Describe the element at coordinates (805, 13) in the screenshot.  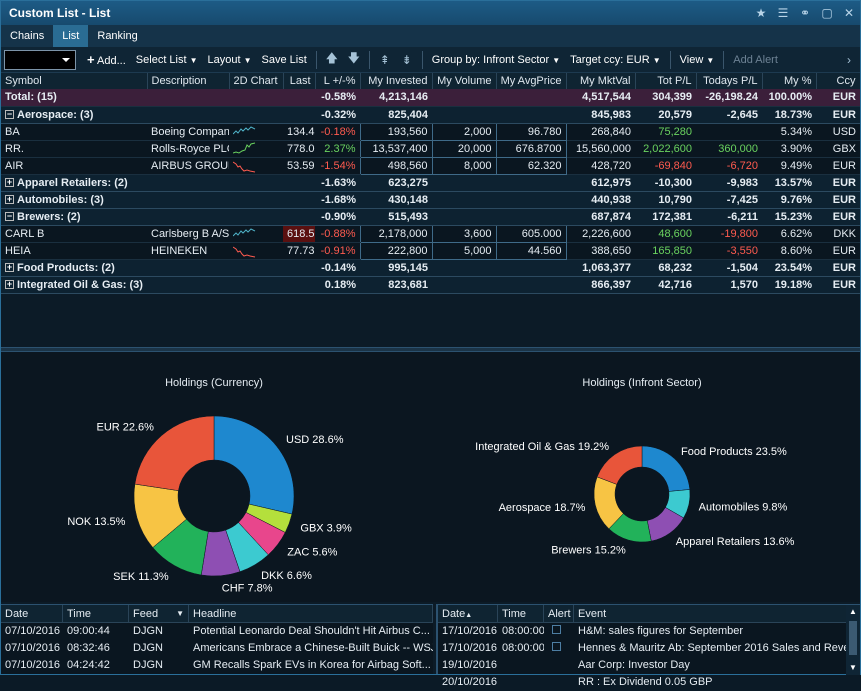
I see `link-icon: ⚭` at that location.